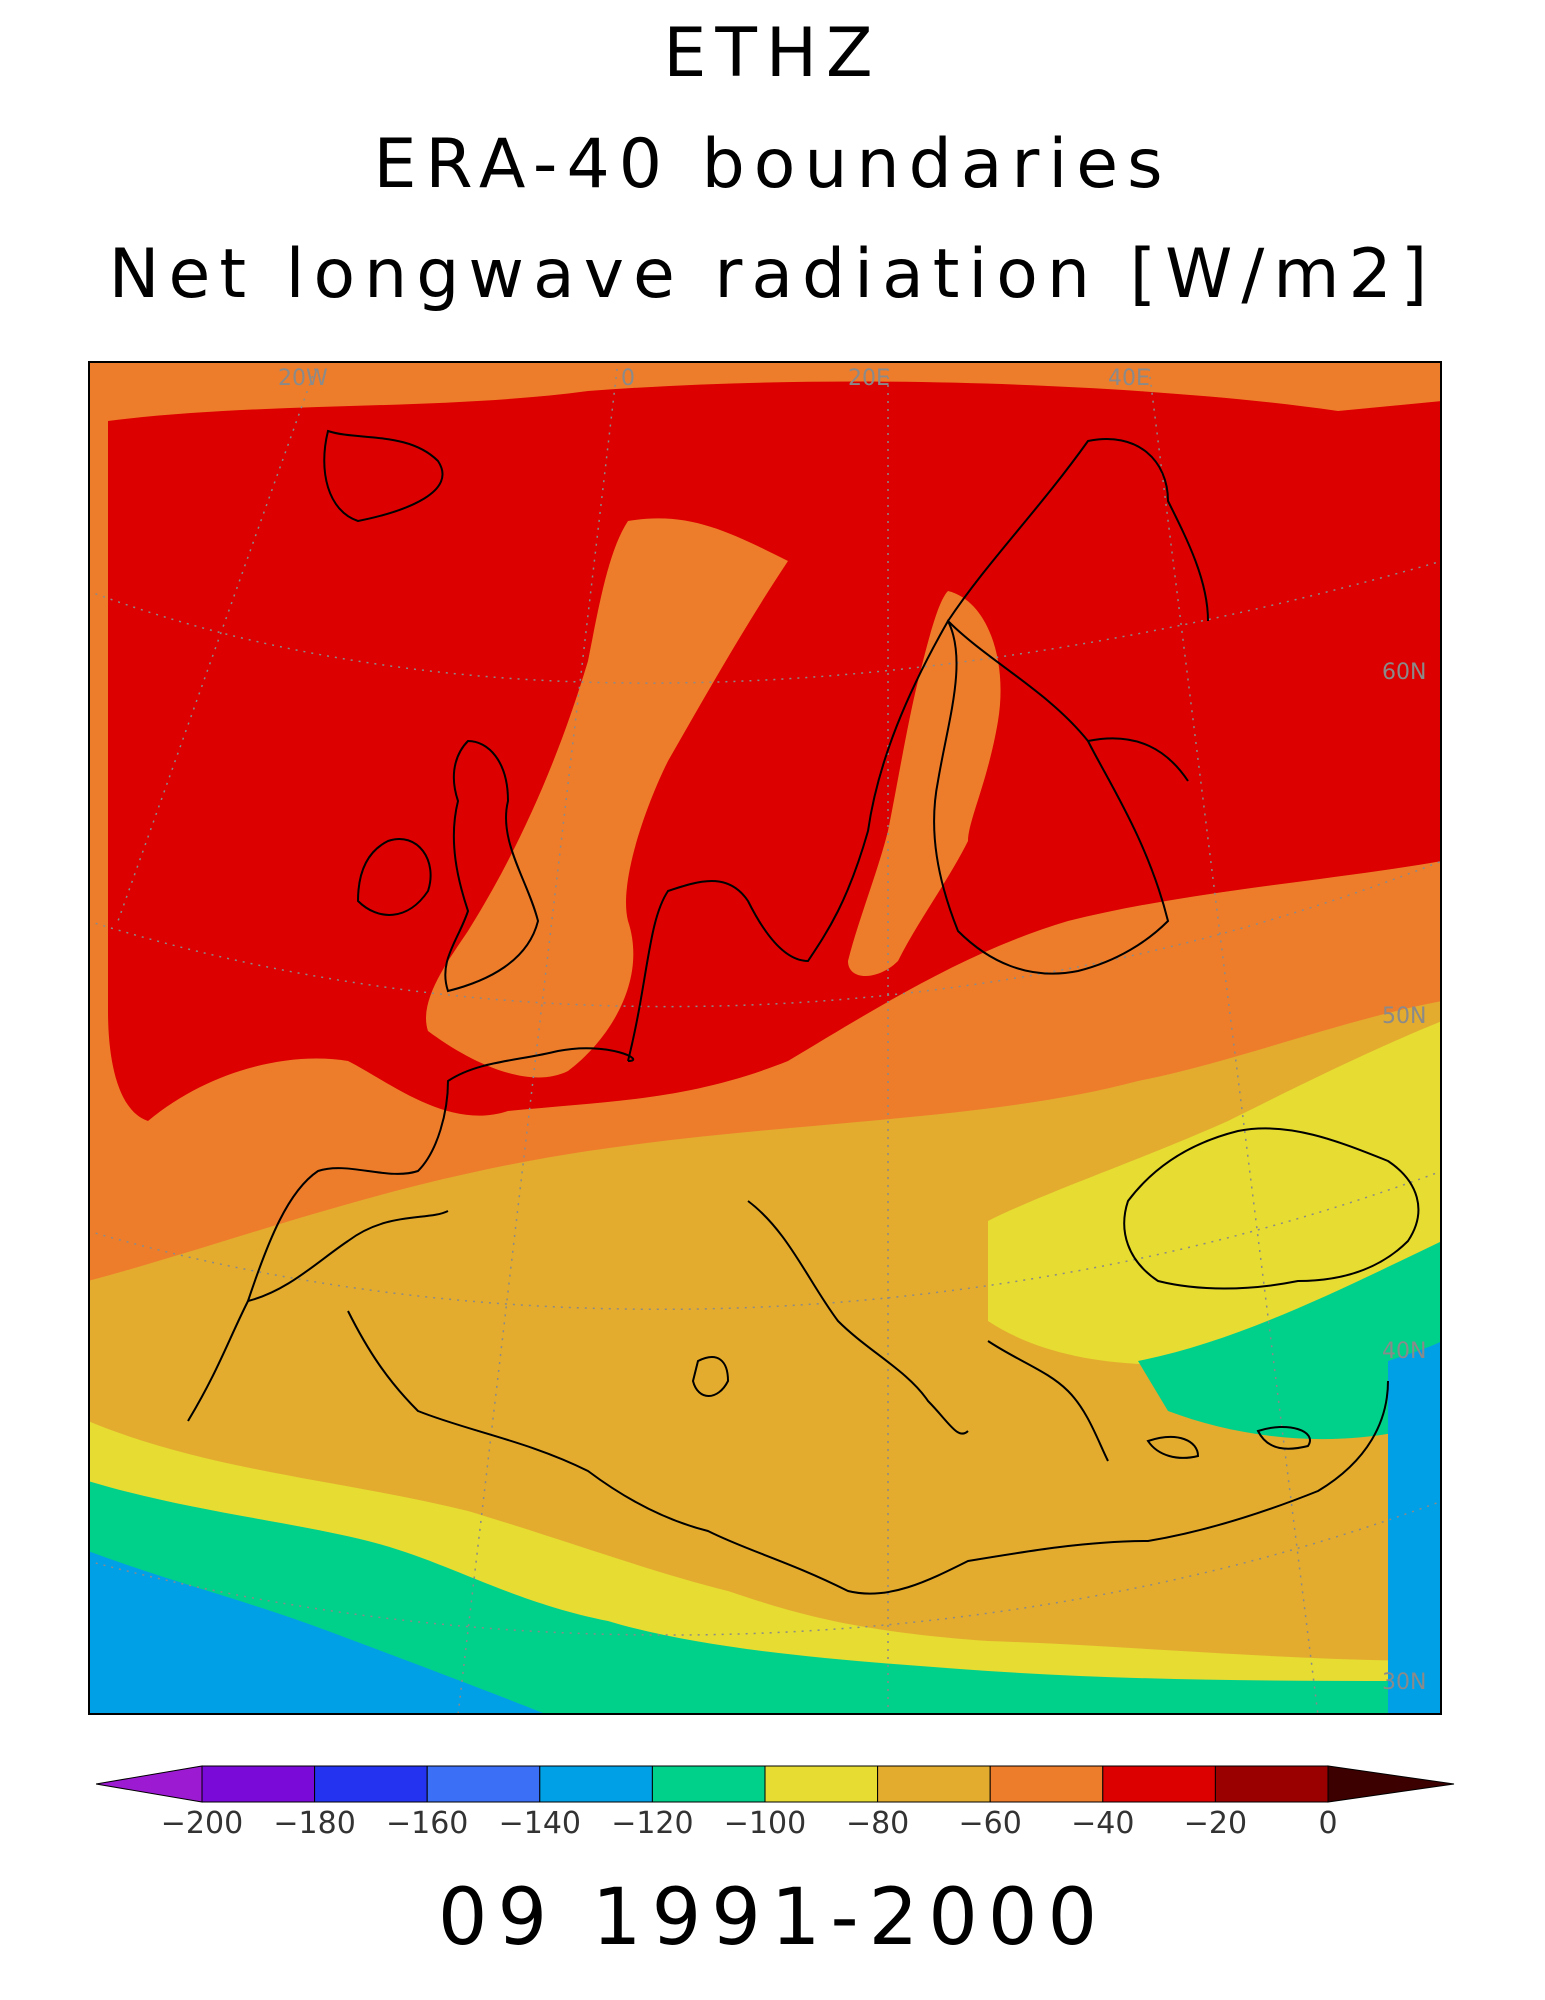 The image size is (1545, 2000). I want to click on lat-label-60n: 60N, so click(1404, 672).